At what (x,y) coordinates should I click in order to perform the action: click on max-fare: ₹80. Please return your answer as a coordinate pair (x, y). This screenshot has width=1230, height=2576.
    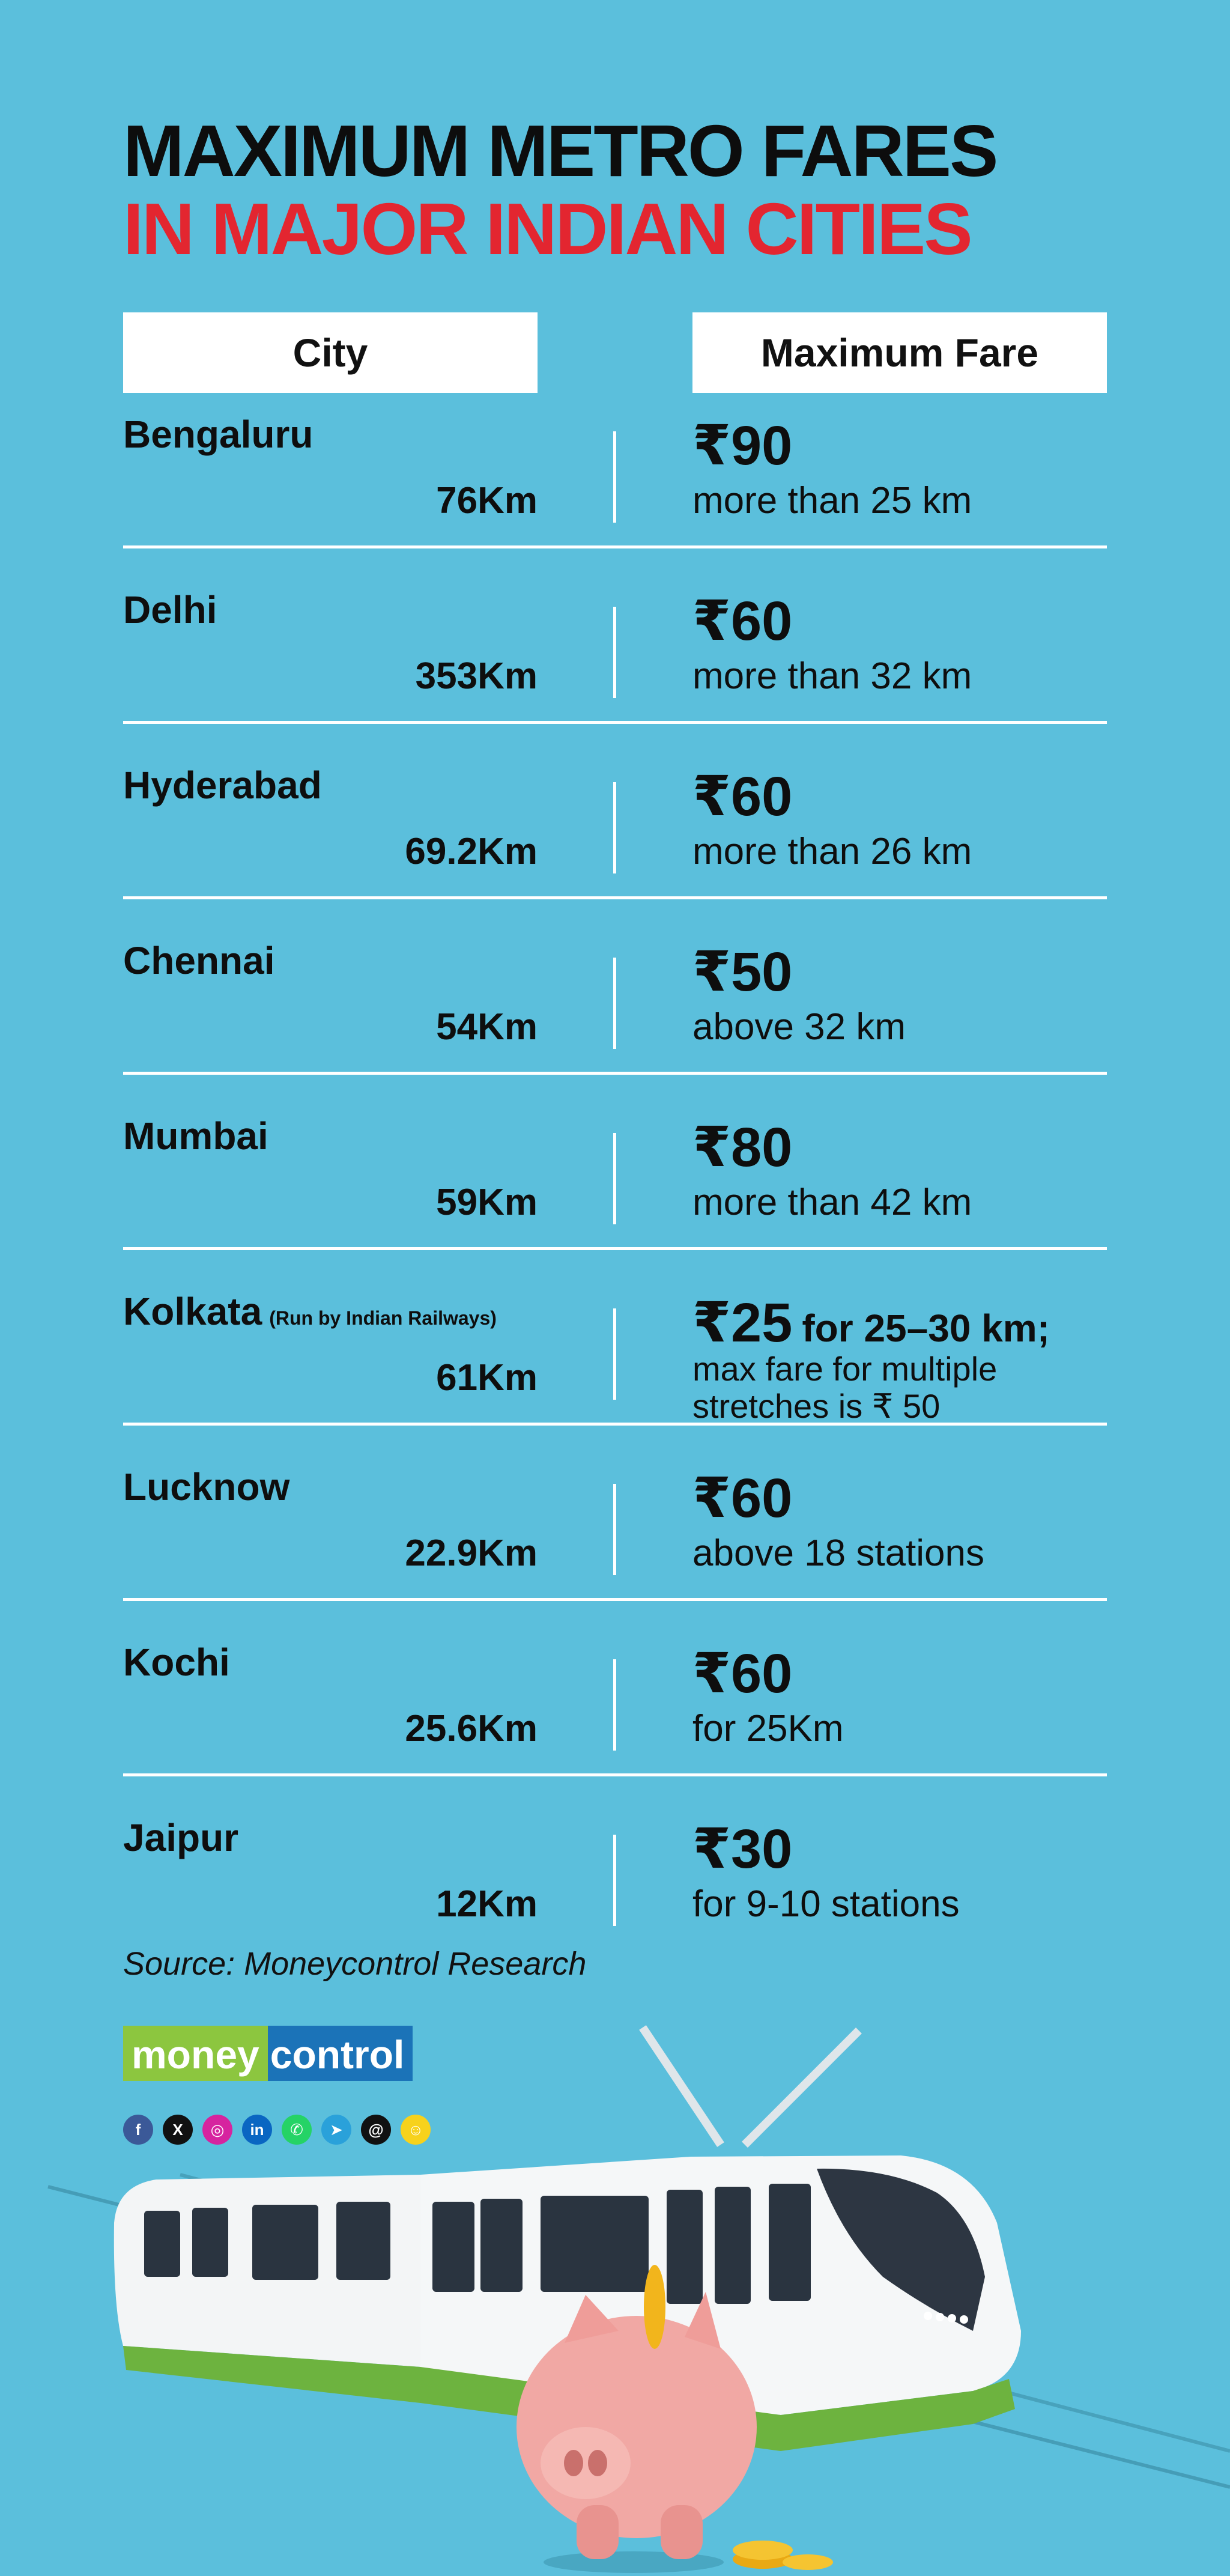
    Looking at the image, I should click on (742, 1147).